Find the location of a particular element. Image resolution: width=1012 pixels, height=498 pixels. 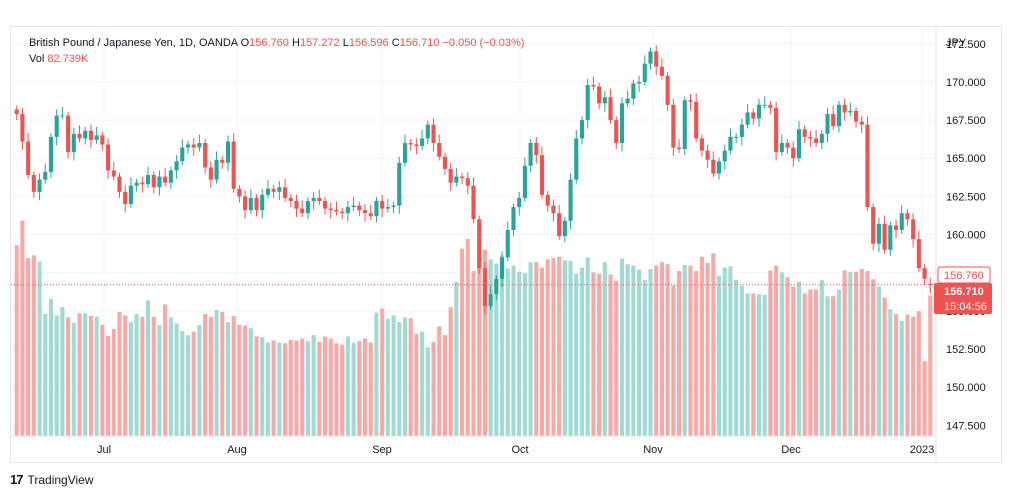

high-value: 157.272 is located at coordinates (319, 43).